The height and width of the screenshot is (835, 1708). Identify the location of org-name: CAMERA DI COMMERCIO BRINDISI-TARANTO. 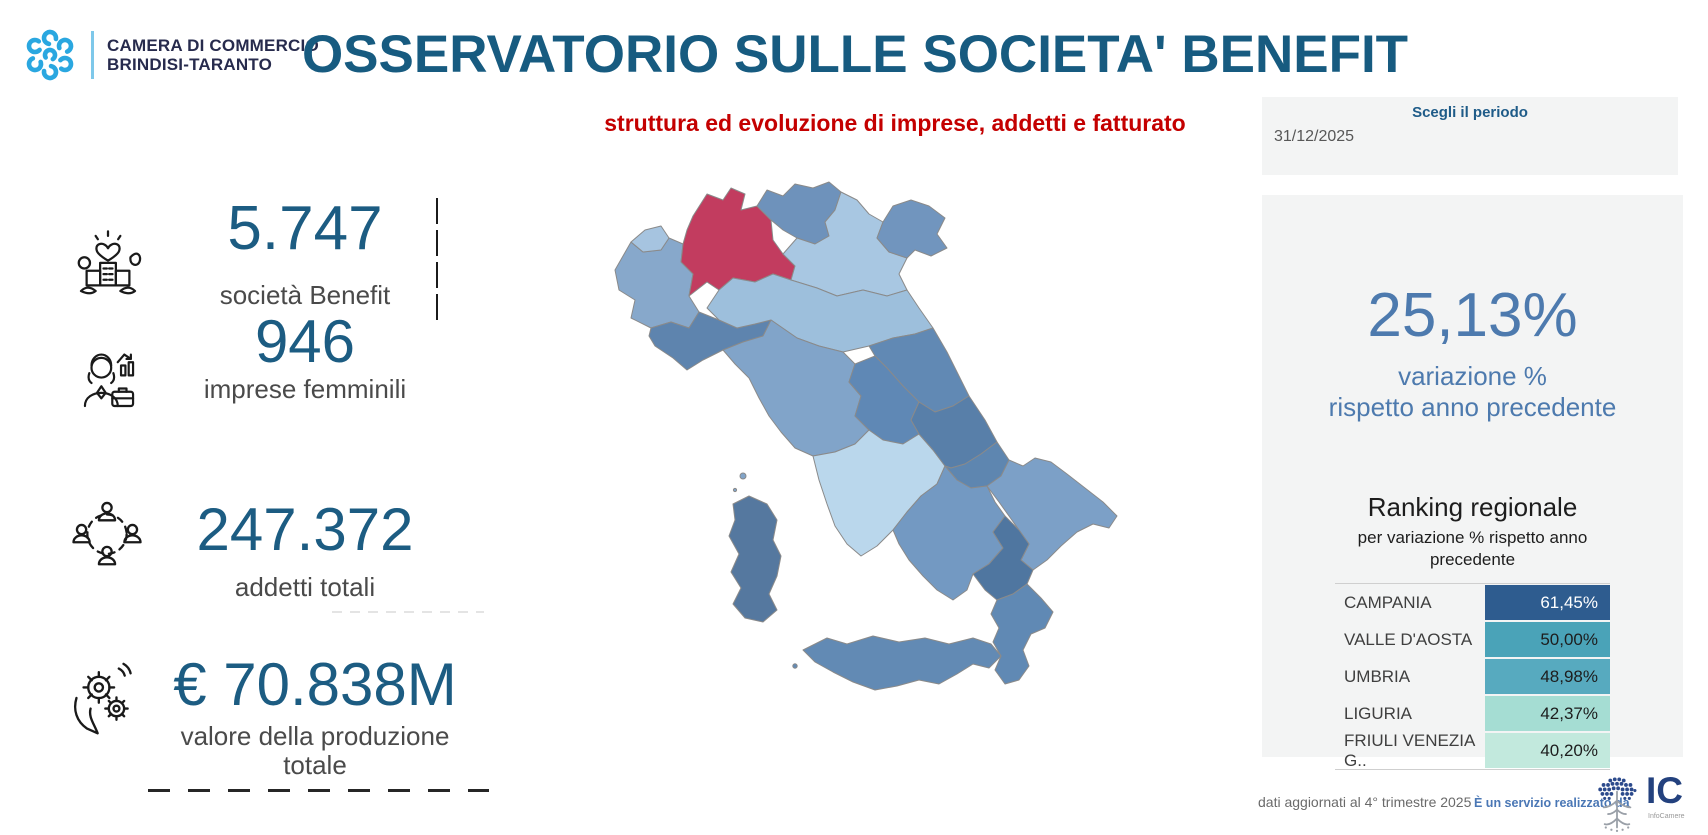
(213, 55).